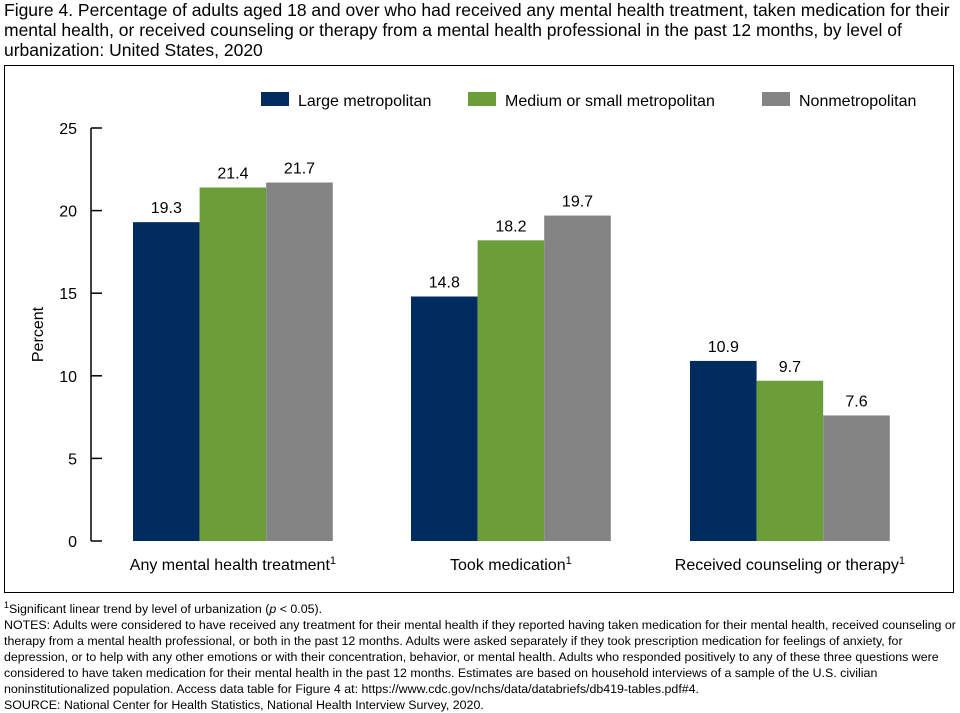  Describe the element at coordinates (38, 334) in the screenshot. I see `y-axis-title: Percent` at that location.